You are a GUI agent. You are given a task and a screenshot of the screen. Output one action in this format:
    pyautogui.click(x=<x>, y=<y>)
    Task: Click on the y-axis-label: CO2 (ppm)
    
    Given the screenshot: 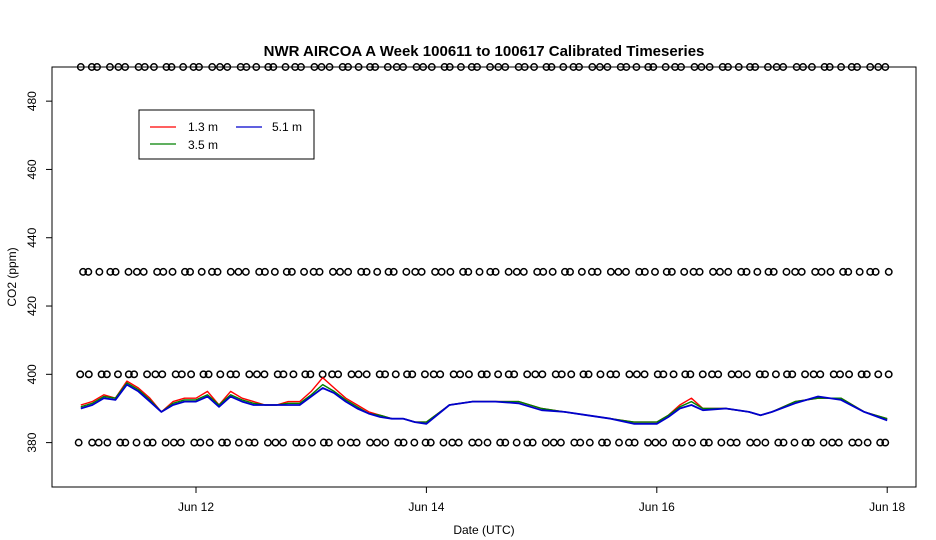 What is the action you would take?
    pyautogui.click(x=12, y=276)
    